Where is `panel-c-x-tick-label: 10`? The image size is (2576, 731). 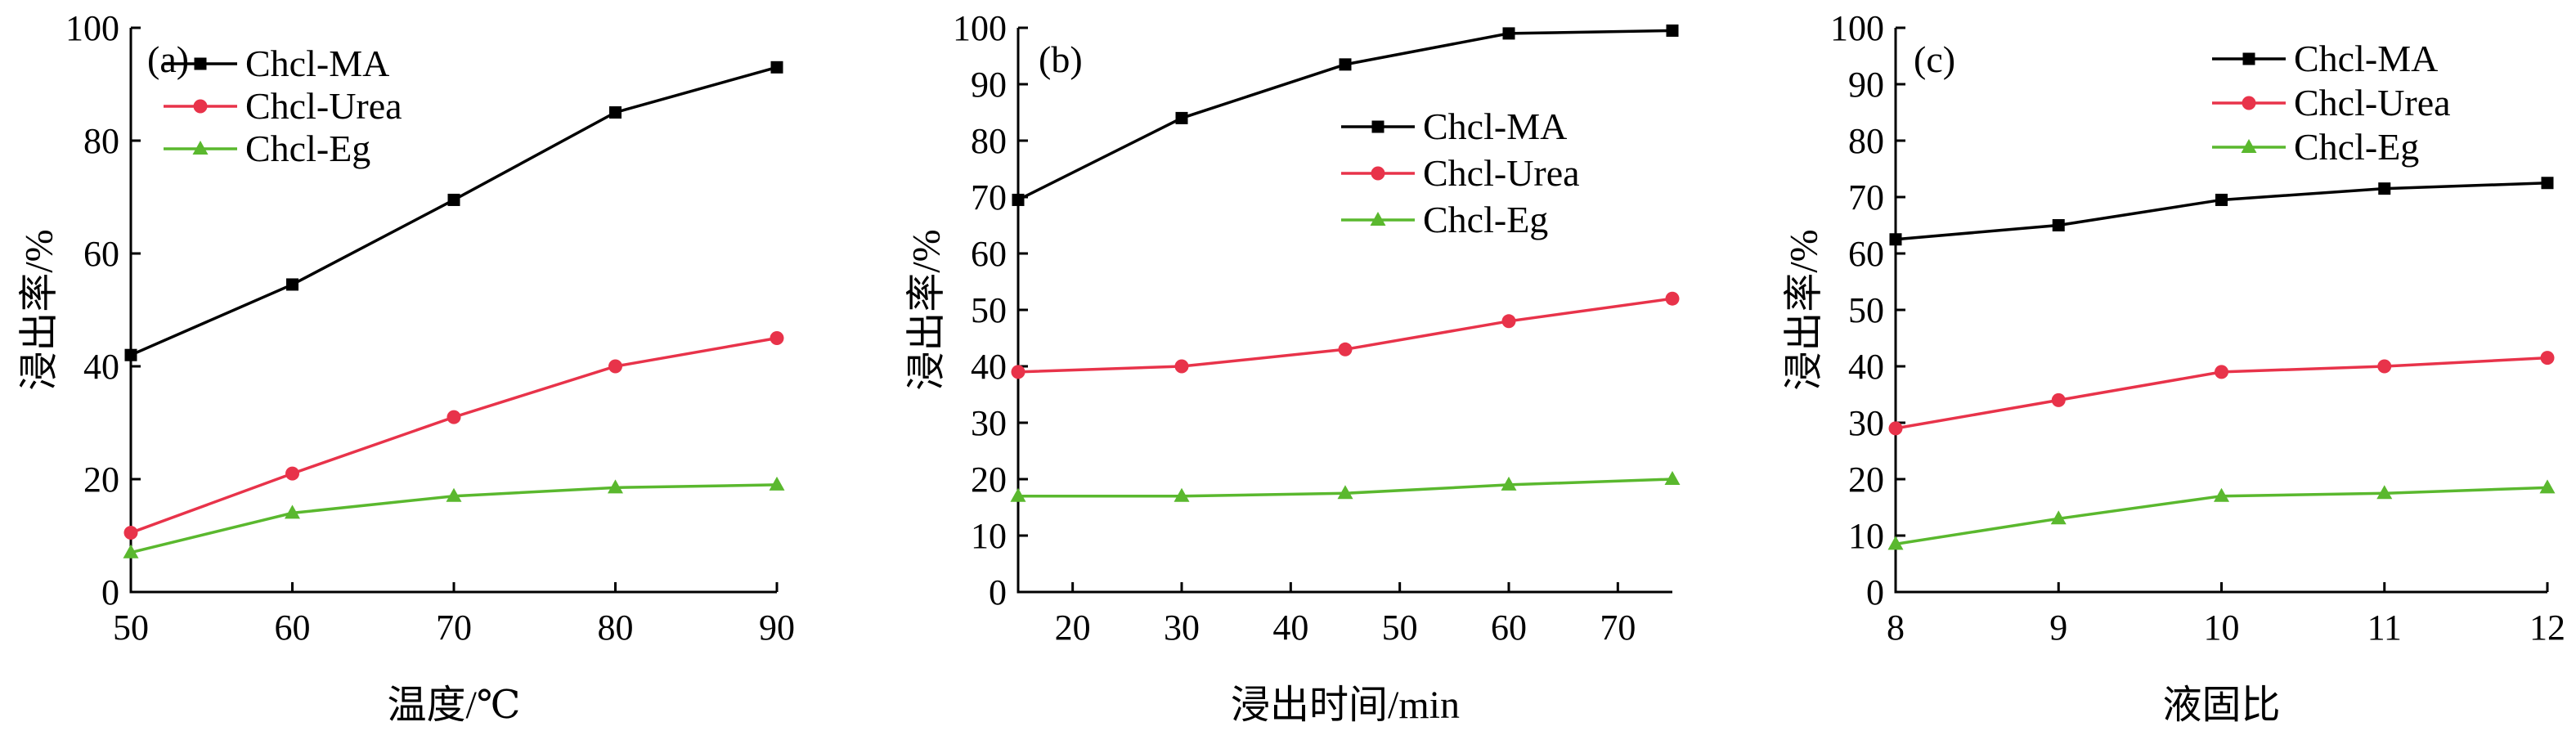 panel-c-x-tick-label: 10 is located at coordinates (2222, 628).